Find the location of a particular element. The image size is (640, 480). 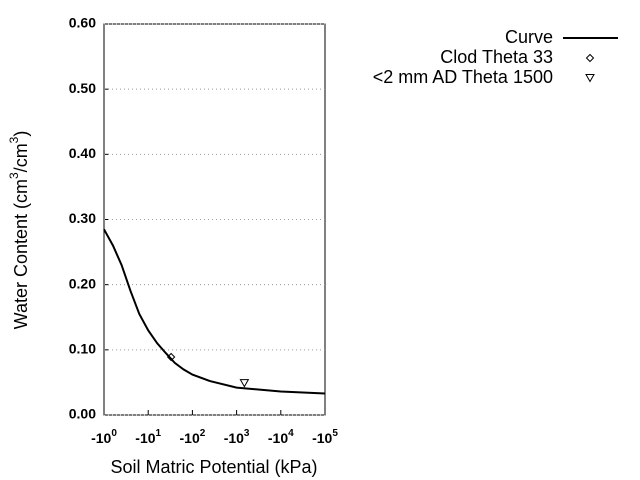

y-tick-label: 0.50 is located at coordinates (82, 88).